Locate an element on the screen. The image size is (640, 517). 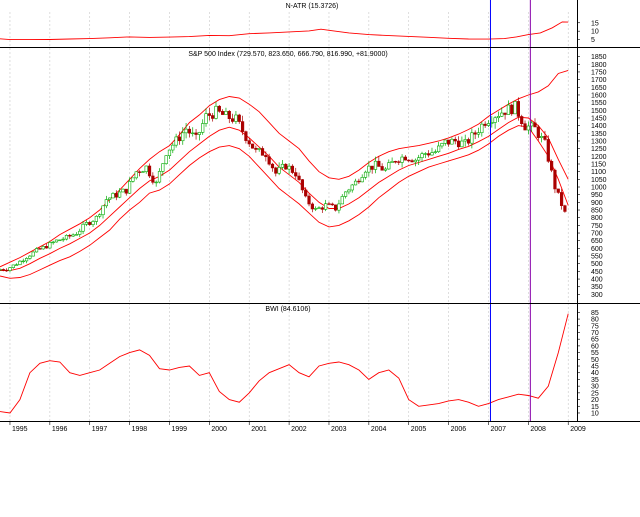
xtick-label-13: 2008 is located at coordinates (538, 429).